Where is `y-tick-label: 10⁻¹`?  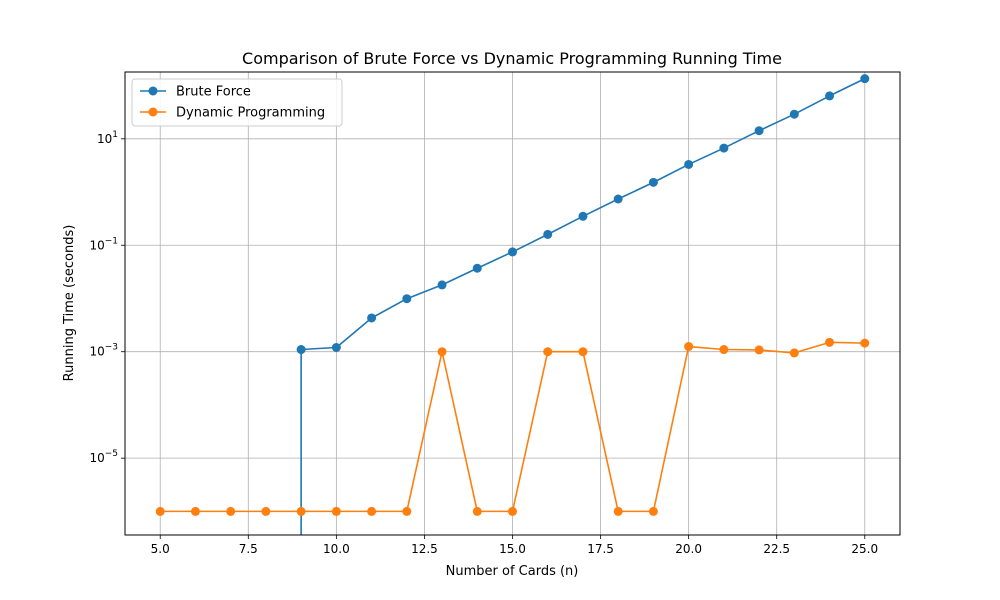
y-tick-label: 10⁻¹ is located at coordinates (103, 244).